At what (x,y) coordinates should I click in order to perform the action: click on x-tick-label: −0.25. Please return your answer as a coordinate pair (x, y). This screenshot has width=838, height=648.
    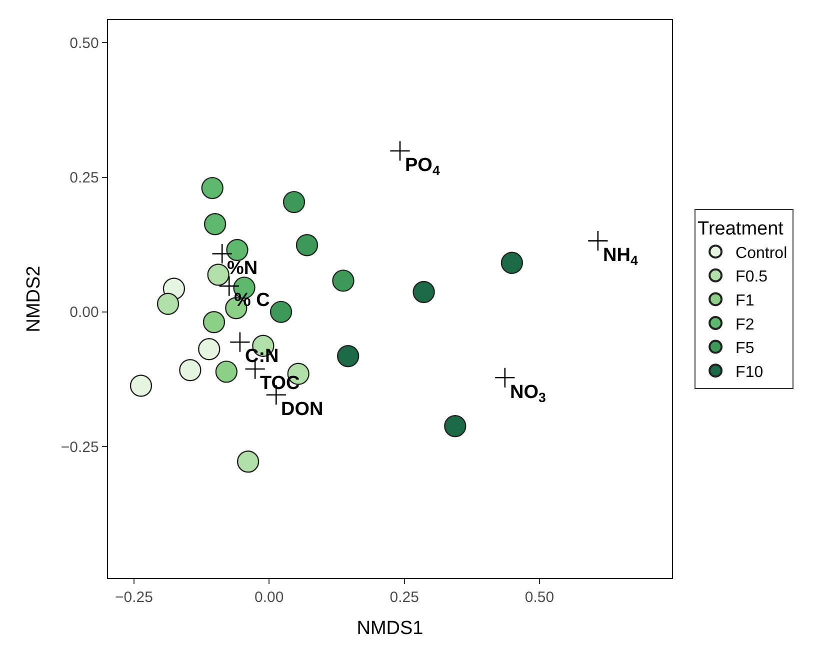
    Looking at the image, I should click on (133, 597).